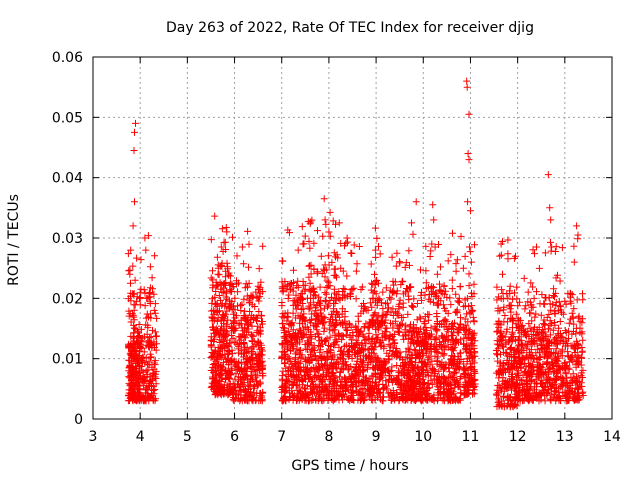 The width and height of the screenshot is (640, 480). Describe the element at coordinates (565, 437) in the screenshot. I see `x-tick-label: 13` at that location.